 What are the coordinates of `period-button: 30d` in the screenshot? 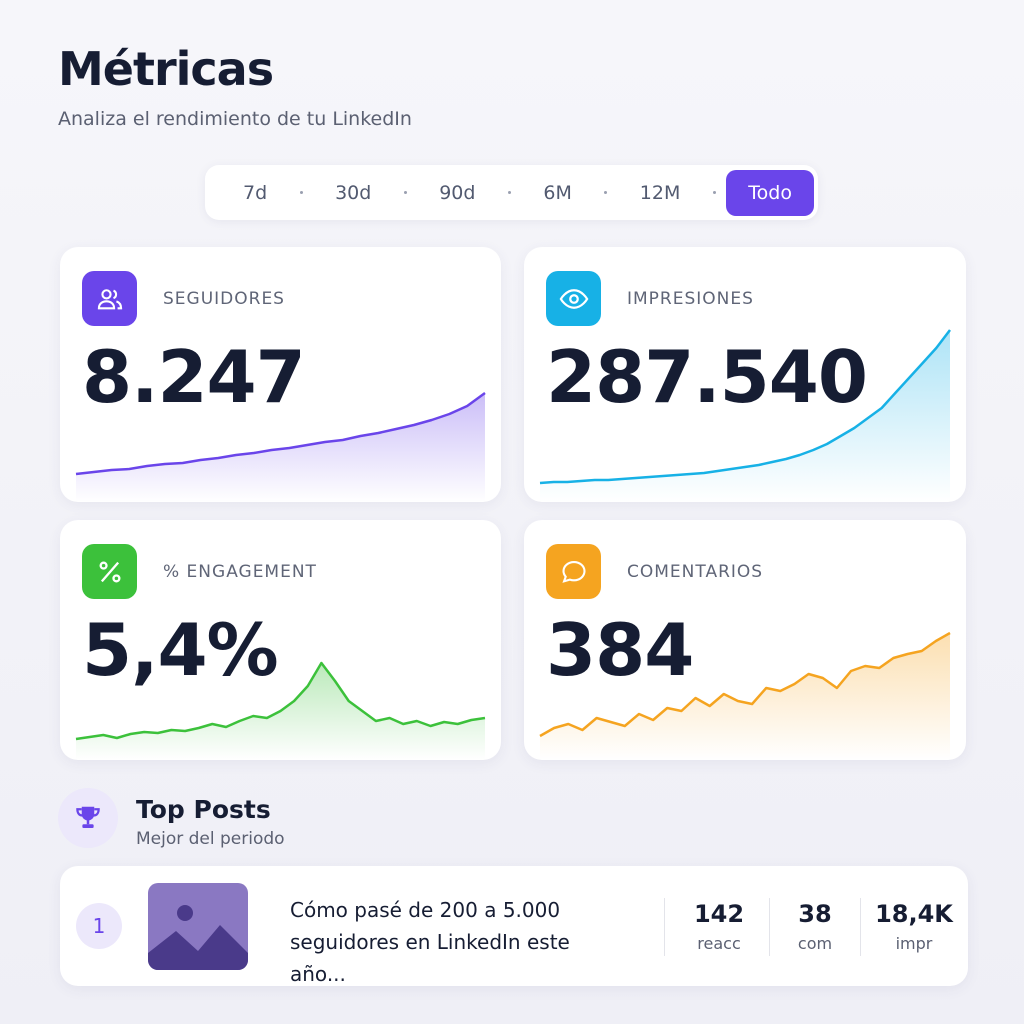 It's located at (353, 192).